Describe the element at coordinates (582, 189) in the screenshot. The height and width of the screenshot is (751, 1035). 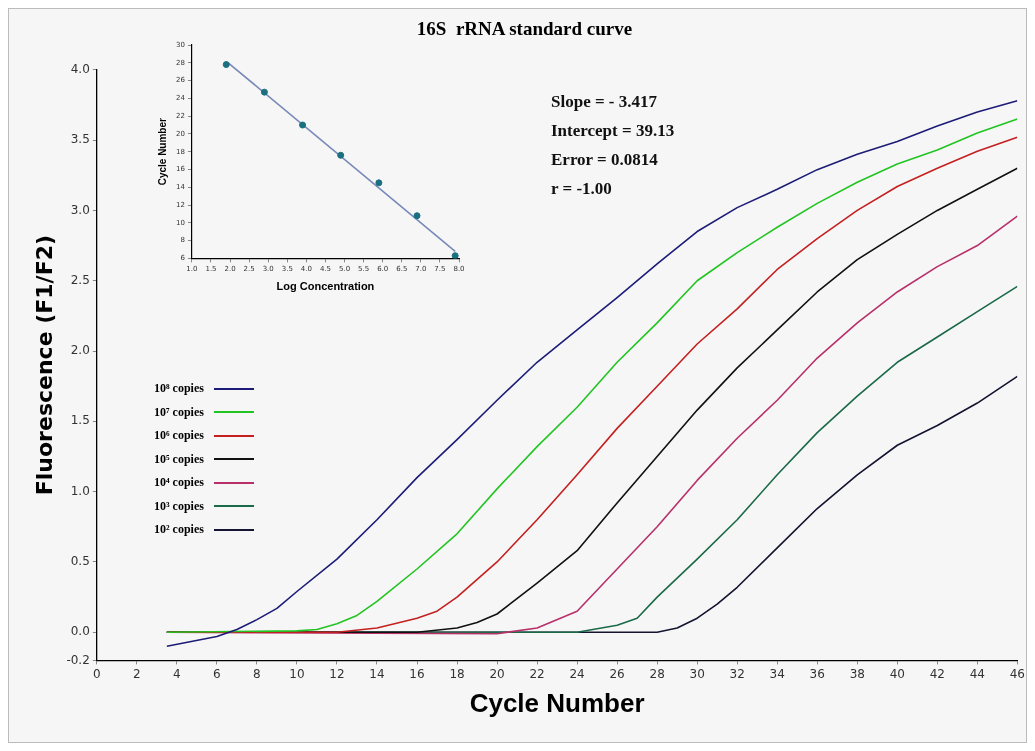
I see `annotation: r = -1.00` at that location.